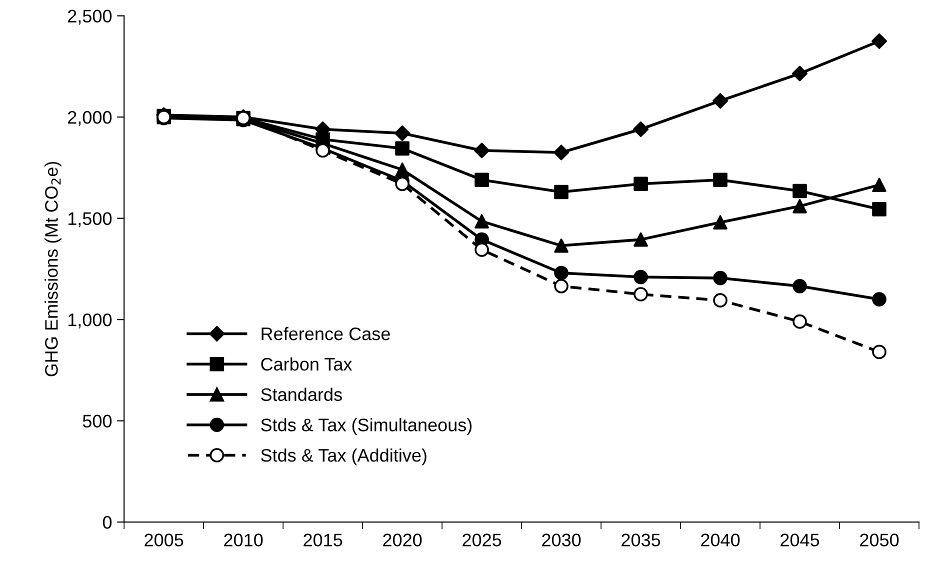  Describe the element at coordinates (90, 220) in the screenshot. I see `y-tick-label: 1,500` at that location.